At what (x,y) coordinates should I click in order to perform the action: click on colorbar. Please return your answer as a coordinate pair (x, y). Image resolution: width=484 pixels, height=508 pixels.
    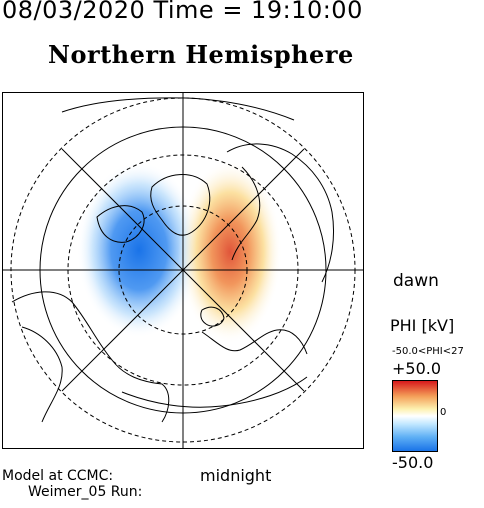
    Looking at the image, I should click on (415, 416).